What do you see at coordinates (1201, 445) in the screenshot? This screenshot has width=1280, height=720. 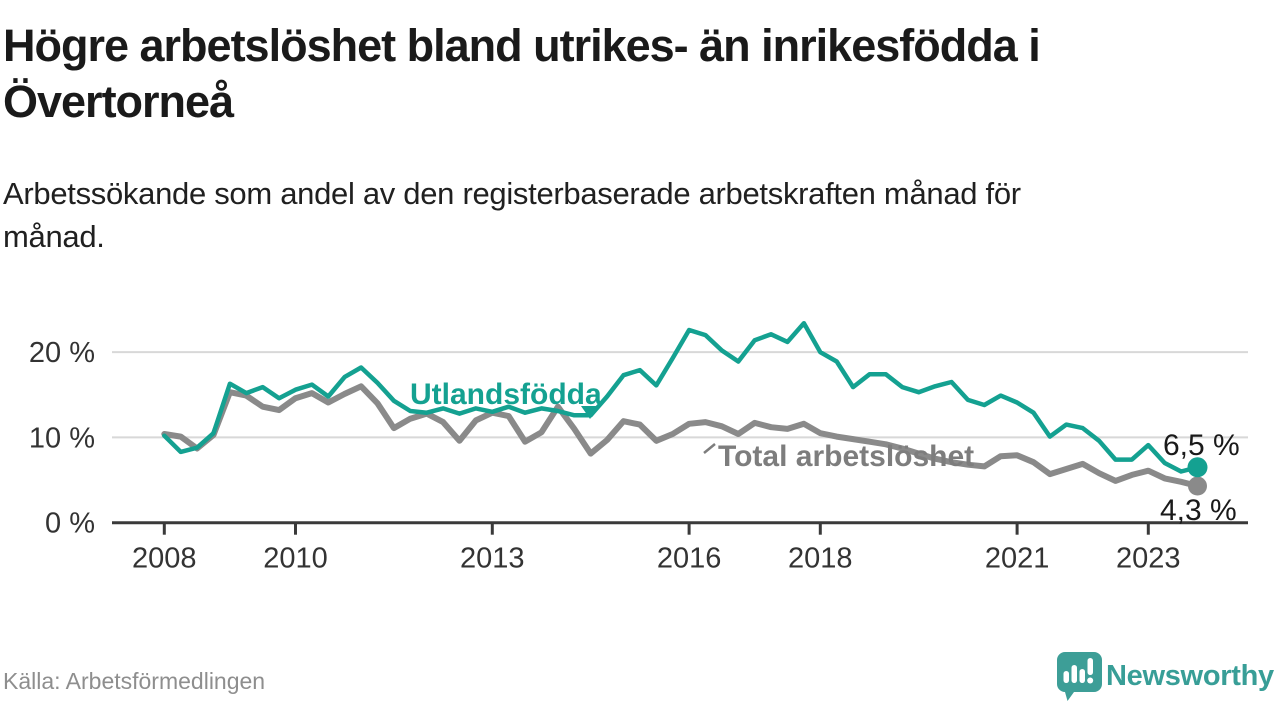 I see `end-value-label-utlandsfodda: 6,5 %` at bounding box center [1201, 445].